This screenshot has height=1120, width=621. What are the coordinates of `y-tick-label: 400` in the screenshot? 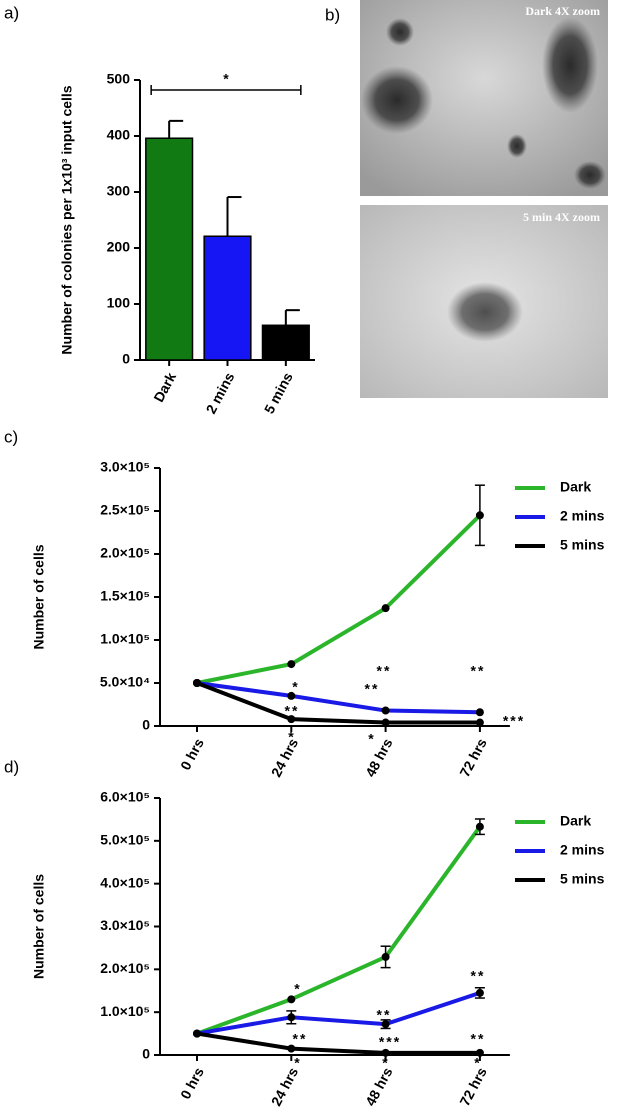 It's located at (119, 135).